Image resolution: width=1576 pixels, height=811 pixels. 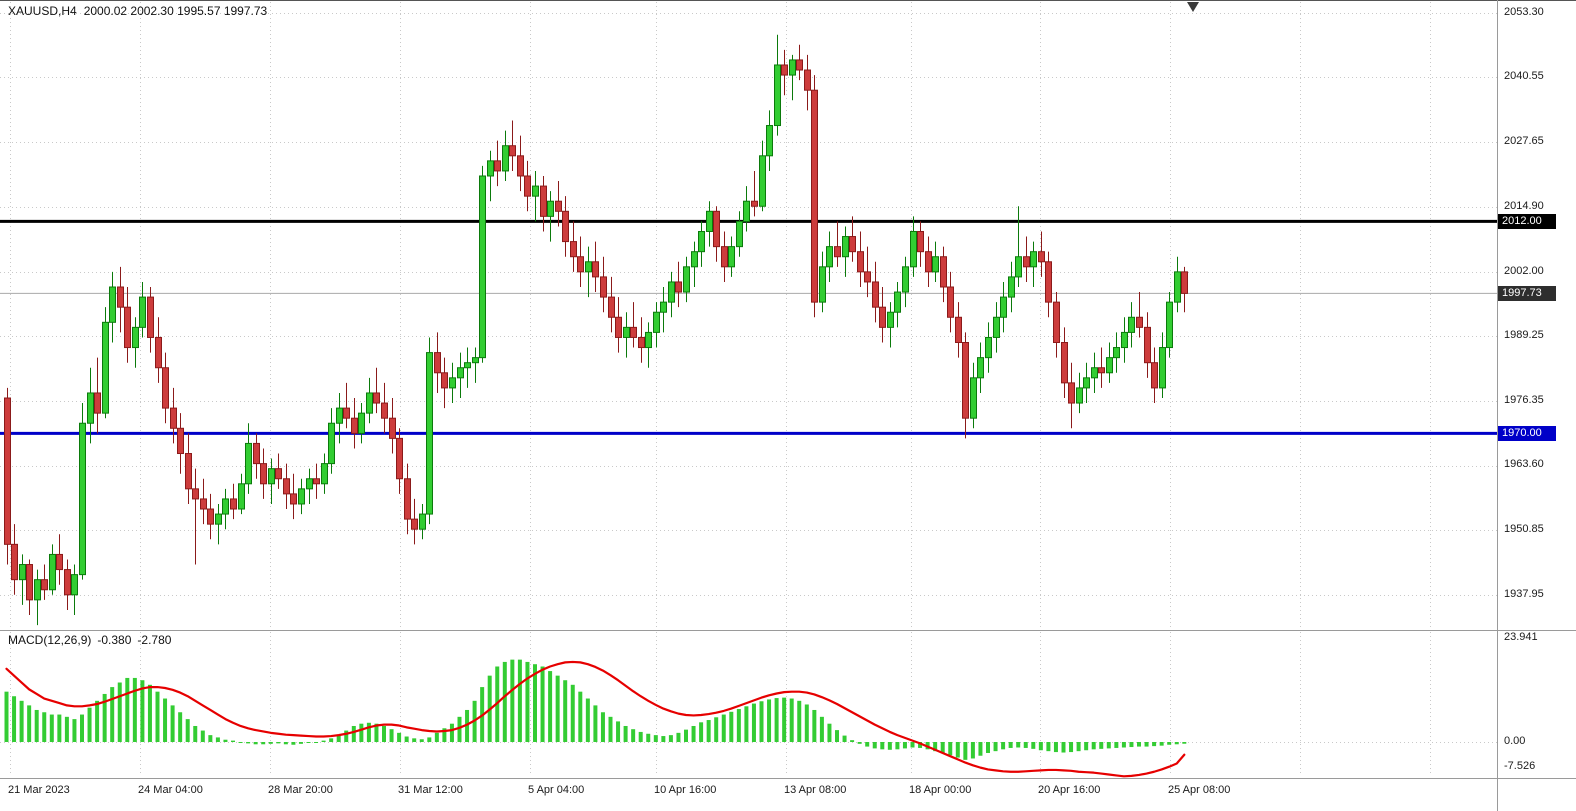 What do you see at coordinates (154, 640) in the screenshot?
I see `macd-signal-value: -2.780` at bounding box center [154, 640].